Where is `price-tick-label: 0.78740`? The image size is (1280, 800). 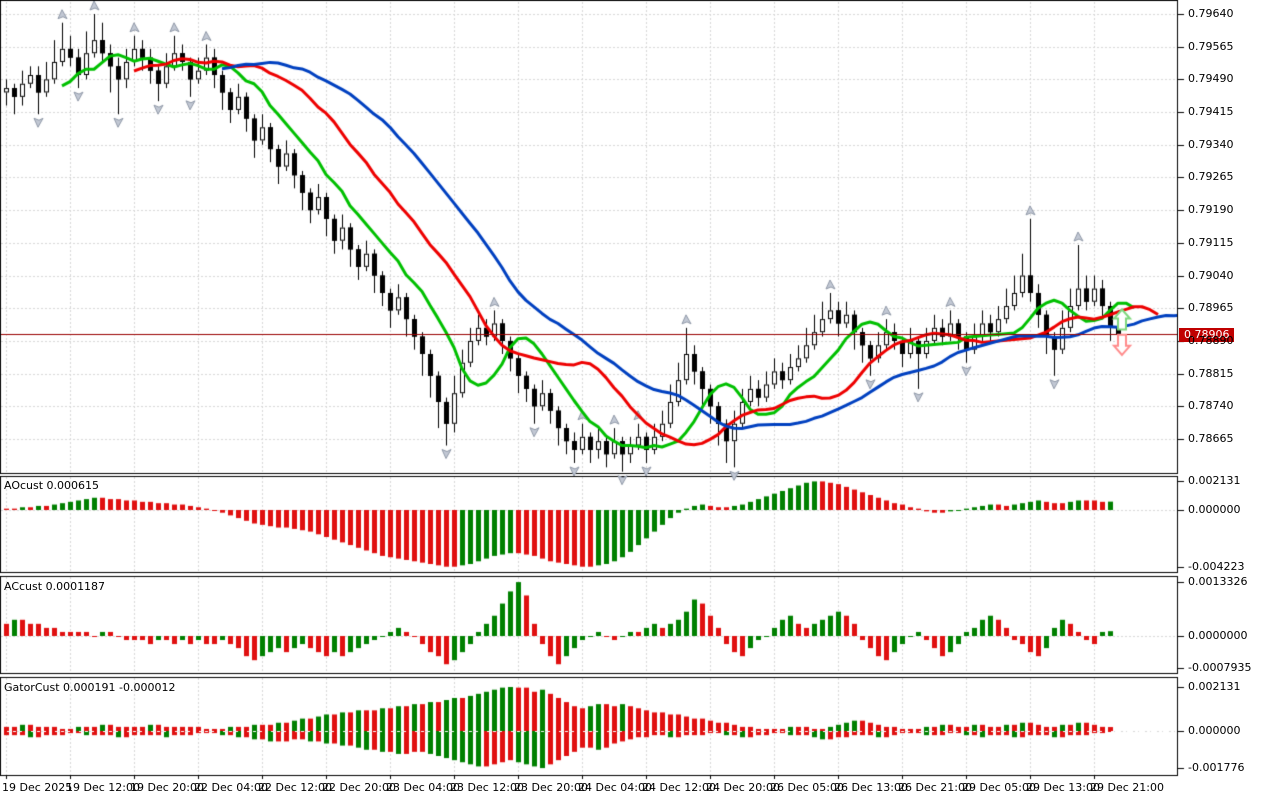
price-tick-label: 0.78740 is located at coordinates (1211, 405).